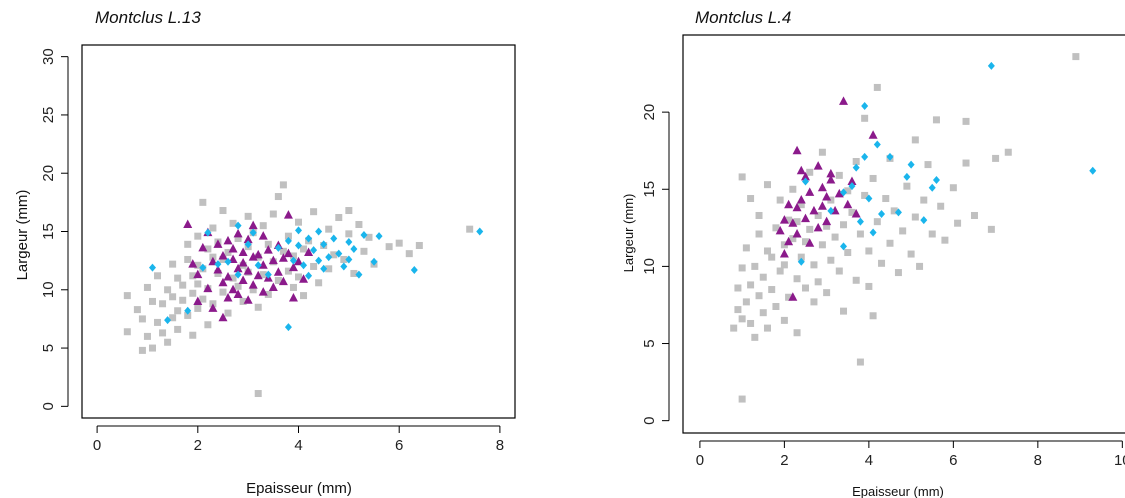 Image resolution: width=1125 pixels, height=498 pixels. Describe the element at coordinates (784, 460) in the screenshot. I see `x-tick-label: 2` at that location.